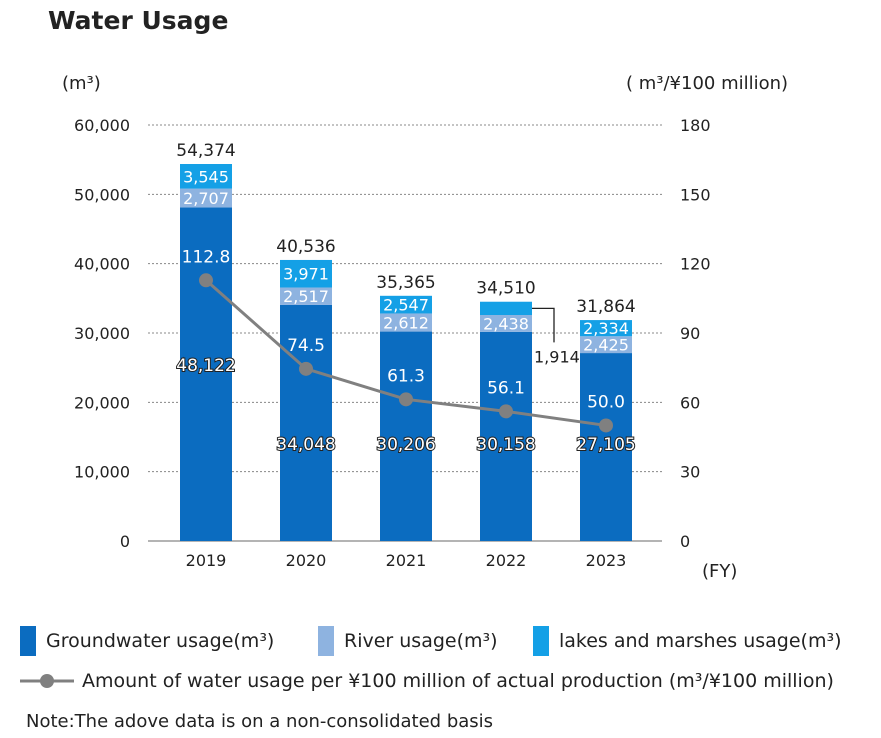 This screenshot has width=881, height=738. I want to click on right-tick-label: 60, so click(690, 402).